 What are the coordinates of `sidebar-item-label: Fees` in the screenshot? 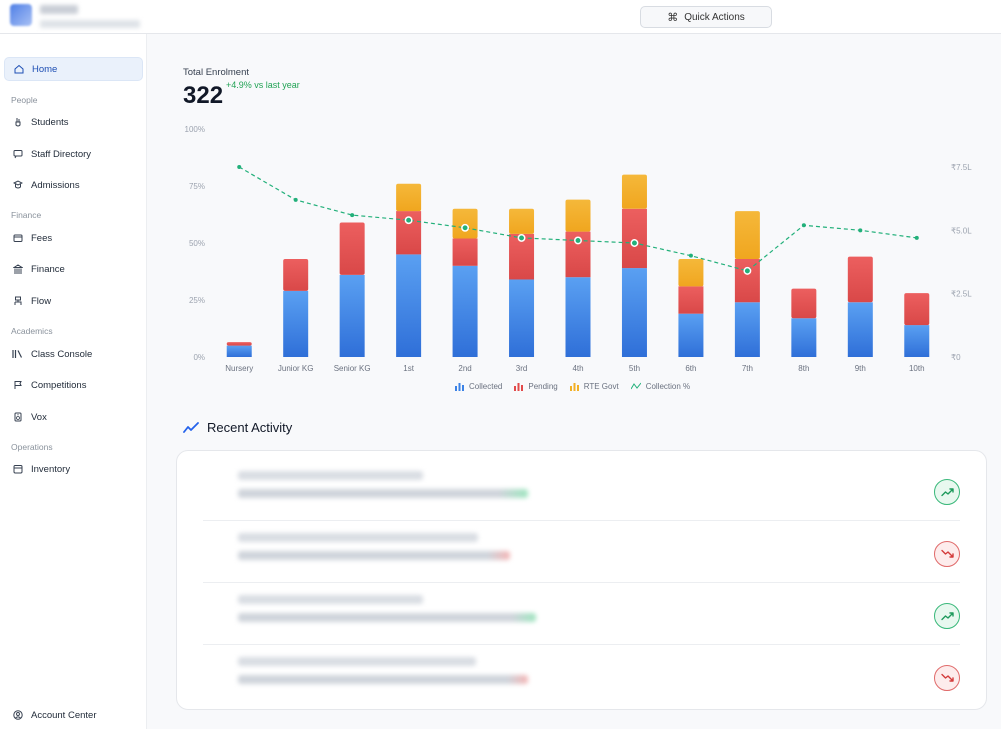 It's located at (42, 238).